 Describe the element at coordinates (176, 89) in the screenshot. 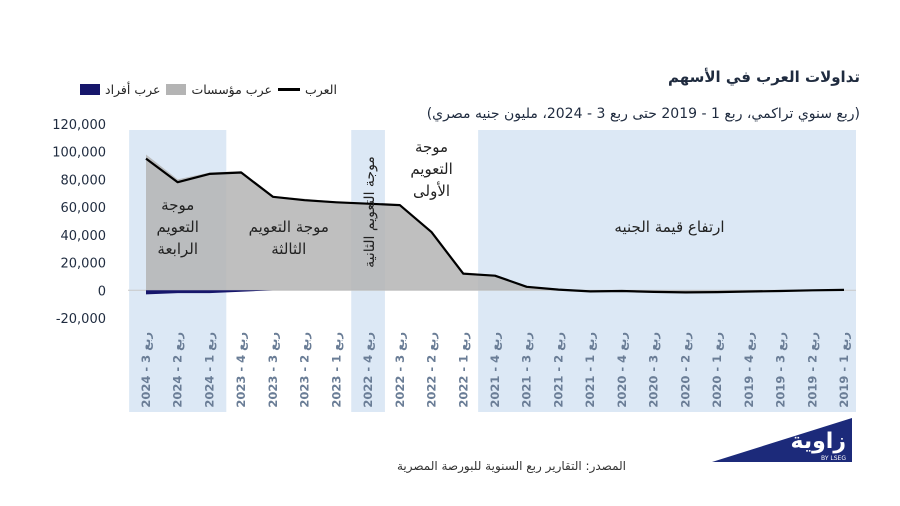

I see `legend-swatch-gray` at that location.